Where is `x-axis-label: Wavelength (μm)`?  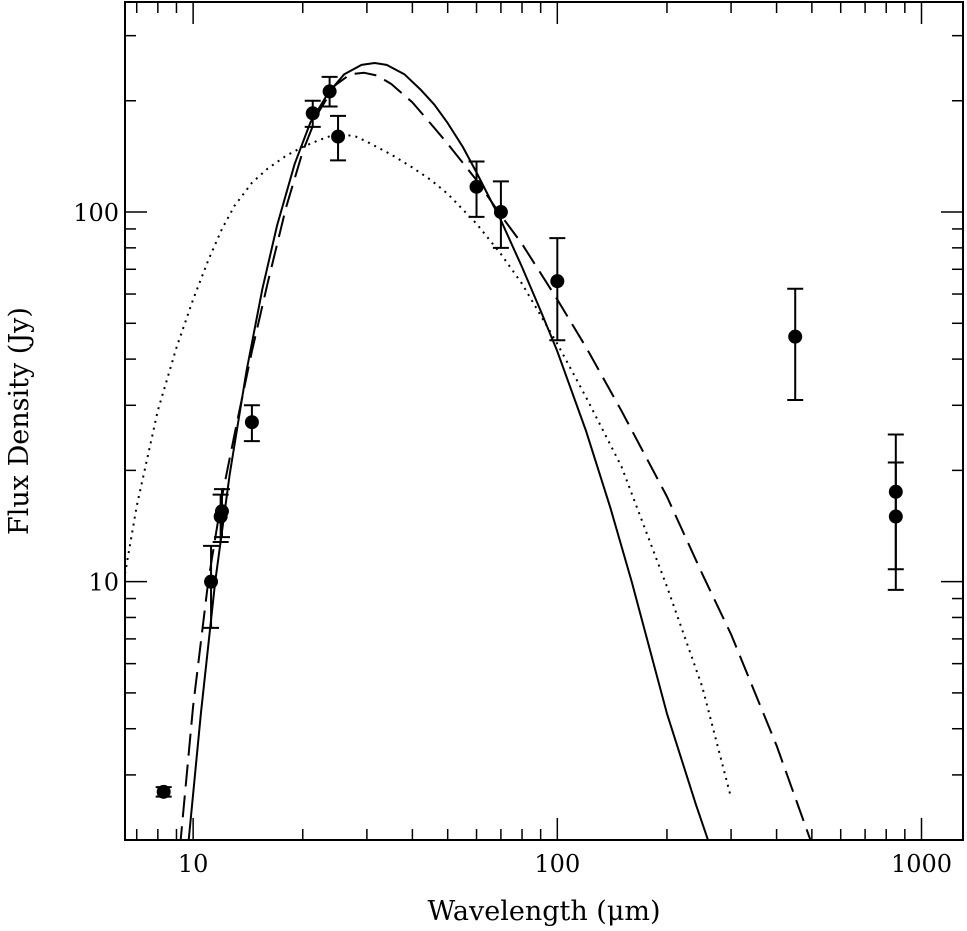 x-axis-label: Wavelength (μm) is located at coordinates (543, 911).